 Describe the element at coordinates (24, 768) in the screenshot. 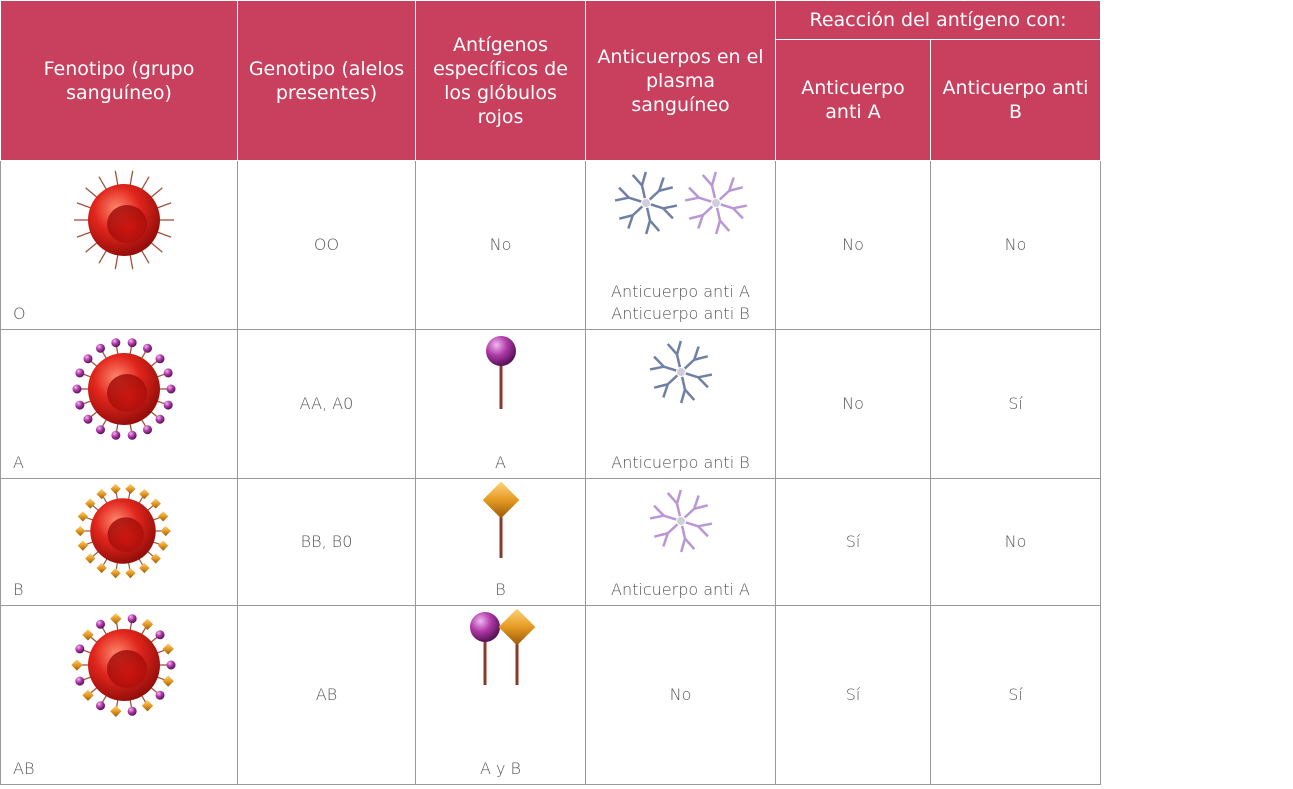

I see `phenotype: AB` at that location.